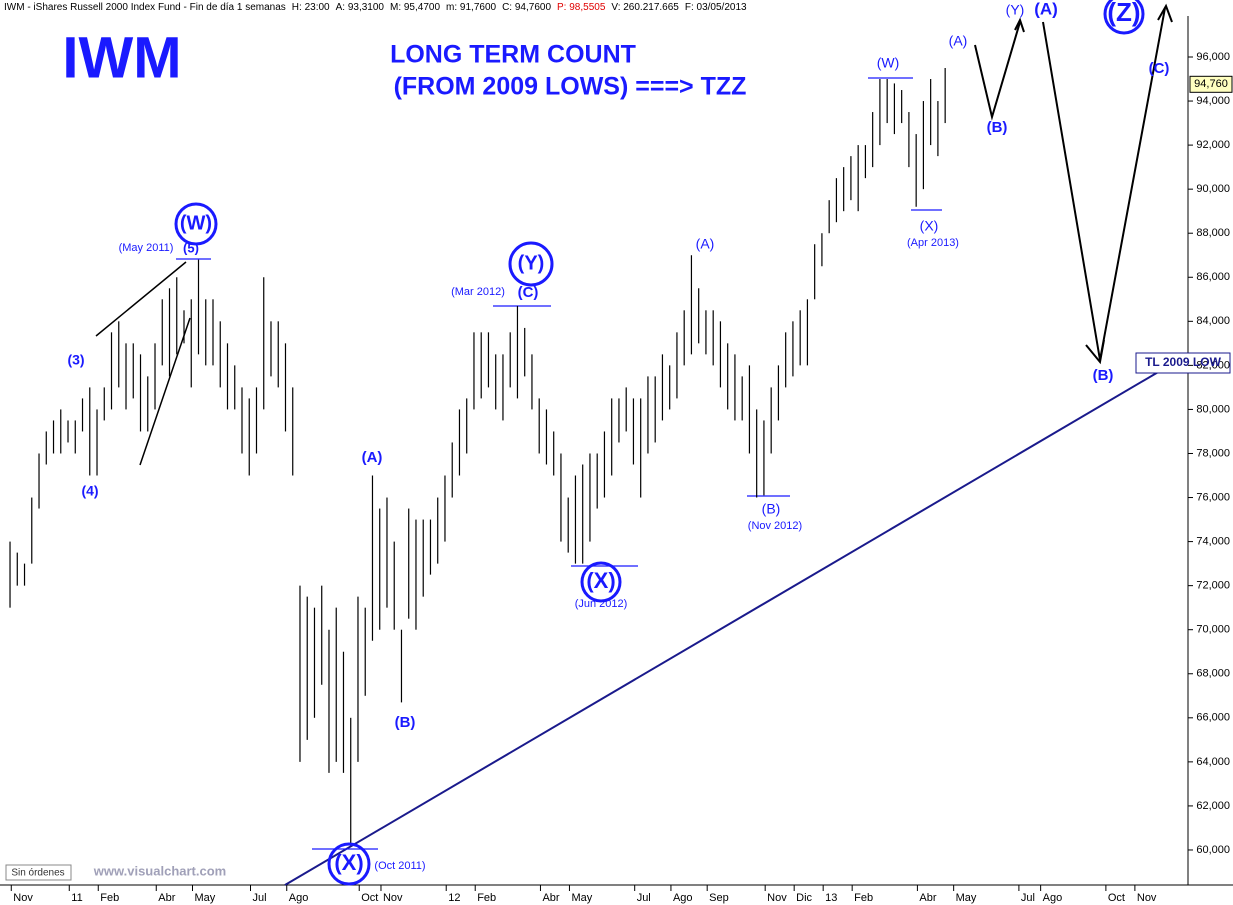 The height and width of the screenshot is (905, 1233). I want to click on annotation: (Apr 2013), so click(933, 243).